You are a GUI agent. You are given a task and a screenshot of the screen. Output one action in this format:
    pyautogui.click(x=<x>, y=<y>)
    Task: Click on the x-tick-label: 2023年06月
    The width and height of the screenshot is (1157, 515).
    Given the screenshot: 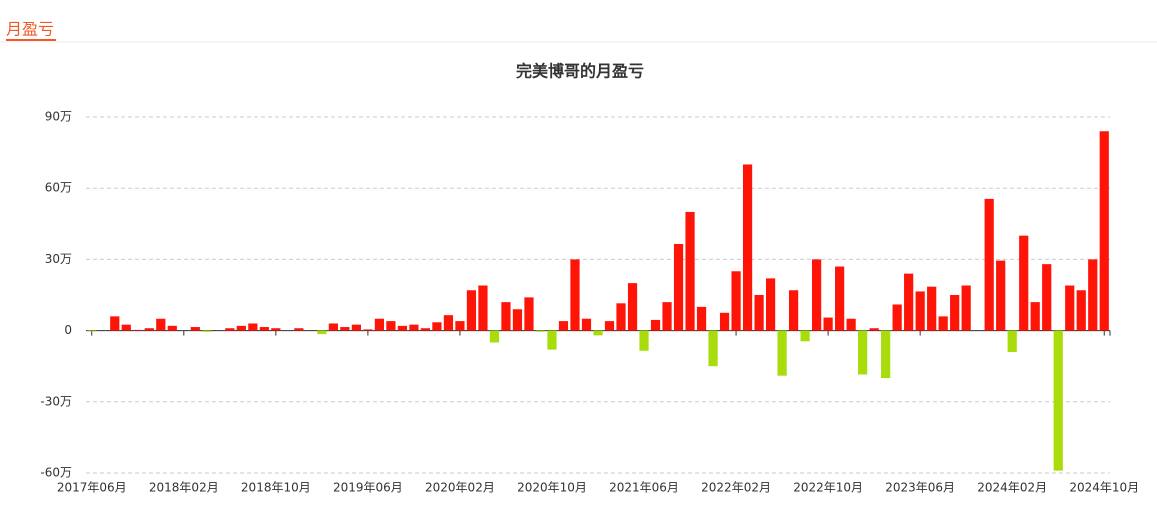 What is the action you would take?
    pyautogui.click(x=920, y=488)
    